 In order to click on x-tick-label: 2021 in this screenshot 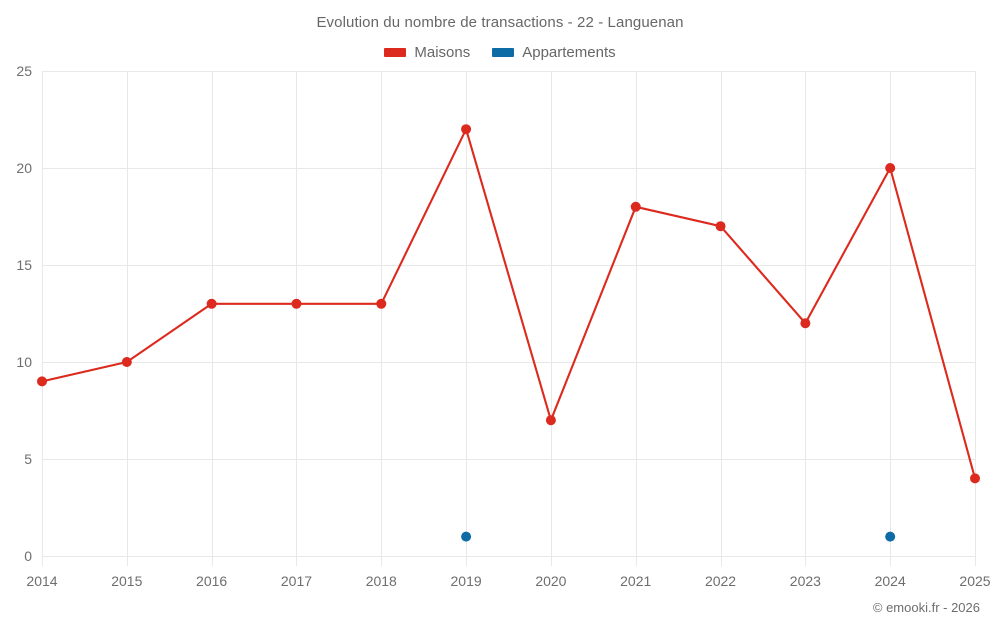, I will do `click(635, 581)`.